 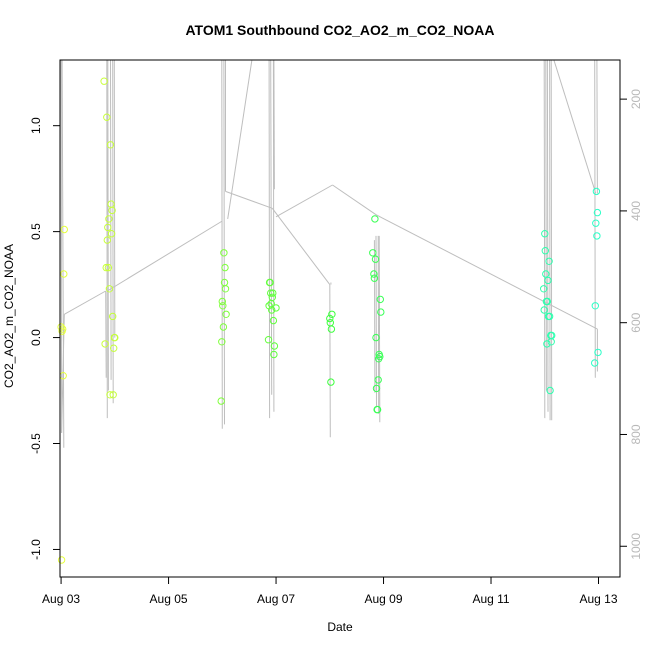 I want to click on chart-title: ATOM1 Southbound CO2_AO2_m_CO2_NOAA, so click(x=339, y=30).